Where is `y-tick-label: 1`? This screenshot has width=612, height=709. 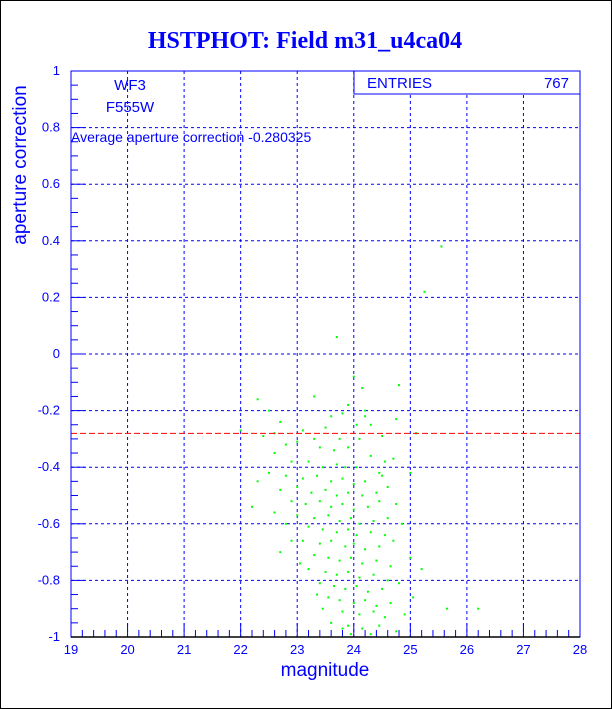
y-tick-label: 1 is located at coordinates (56, 70).